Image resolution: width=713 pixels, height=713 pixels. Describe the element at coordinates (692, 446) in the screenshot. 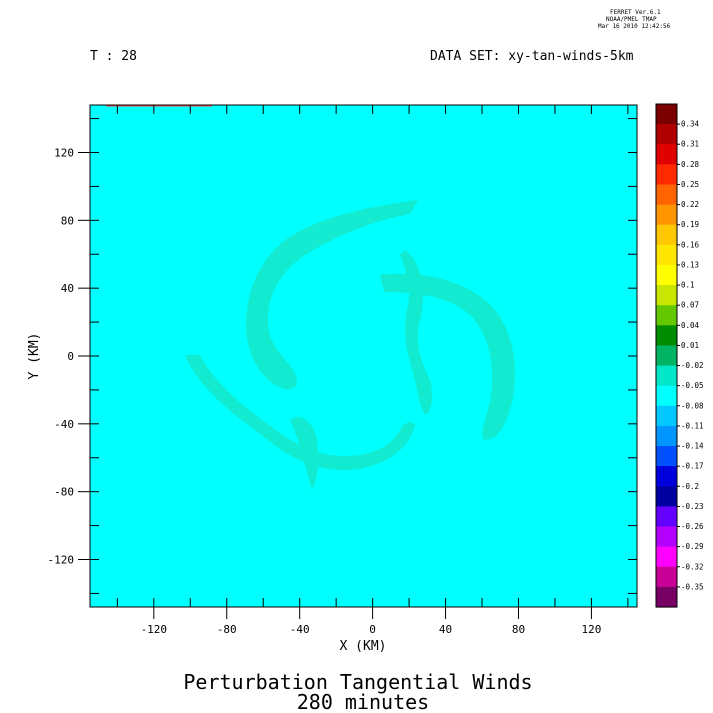

I see `colorbar-level-label: -0.14` at that location.